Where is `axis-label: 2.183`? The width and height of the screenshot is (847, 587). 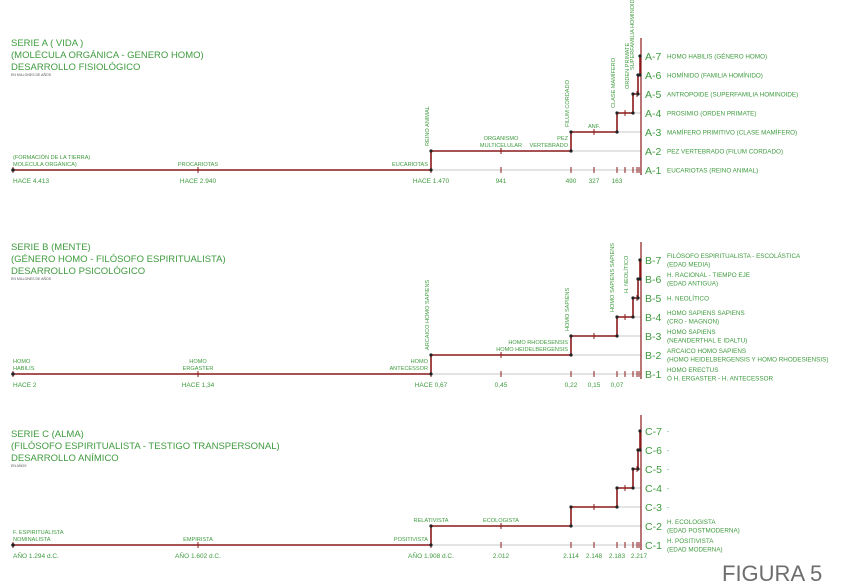 axis-label: 2.183 is located at coordinates (617, 556).